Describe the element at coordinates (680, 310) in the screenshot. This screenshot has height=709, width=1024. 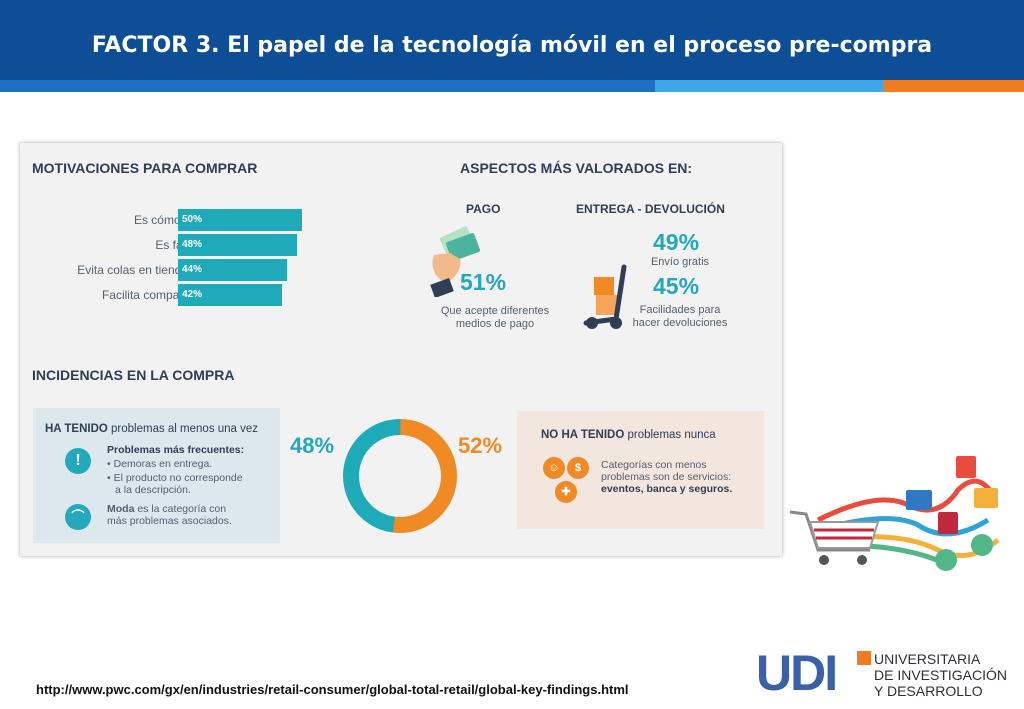
I see `devolucion-desc-line1: Facilidades para` at that location.